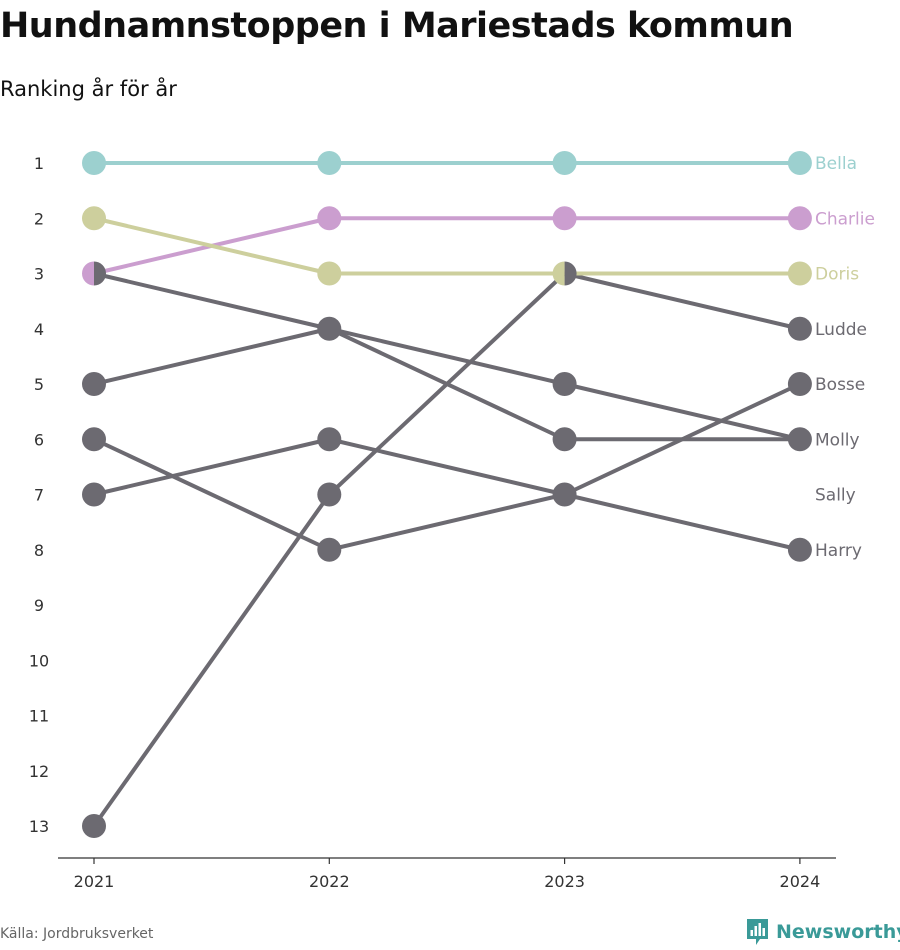 This screenshot has height=950, width=900. I want to click on series-line-harry, so click(447, 494).